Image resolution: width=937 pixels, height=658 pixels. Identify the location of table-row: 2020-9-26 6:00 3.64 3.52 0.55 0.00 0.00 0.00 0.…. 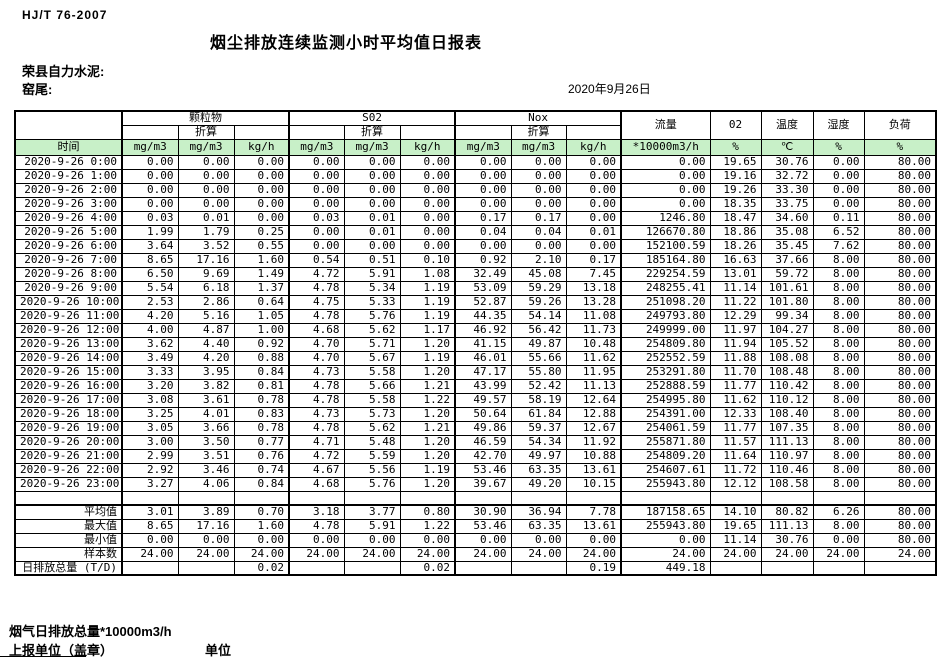
(475, 246).